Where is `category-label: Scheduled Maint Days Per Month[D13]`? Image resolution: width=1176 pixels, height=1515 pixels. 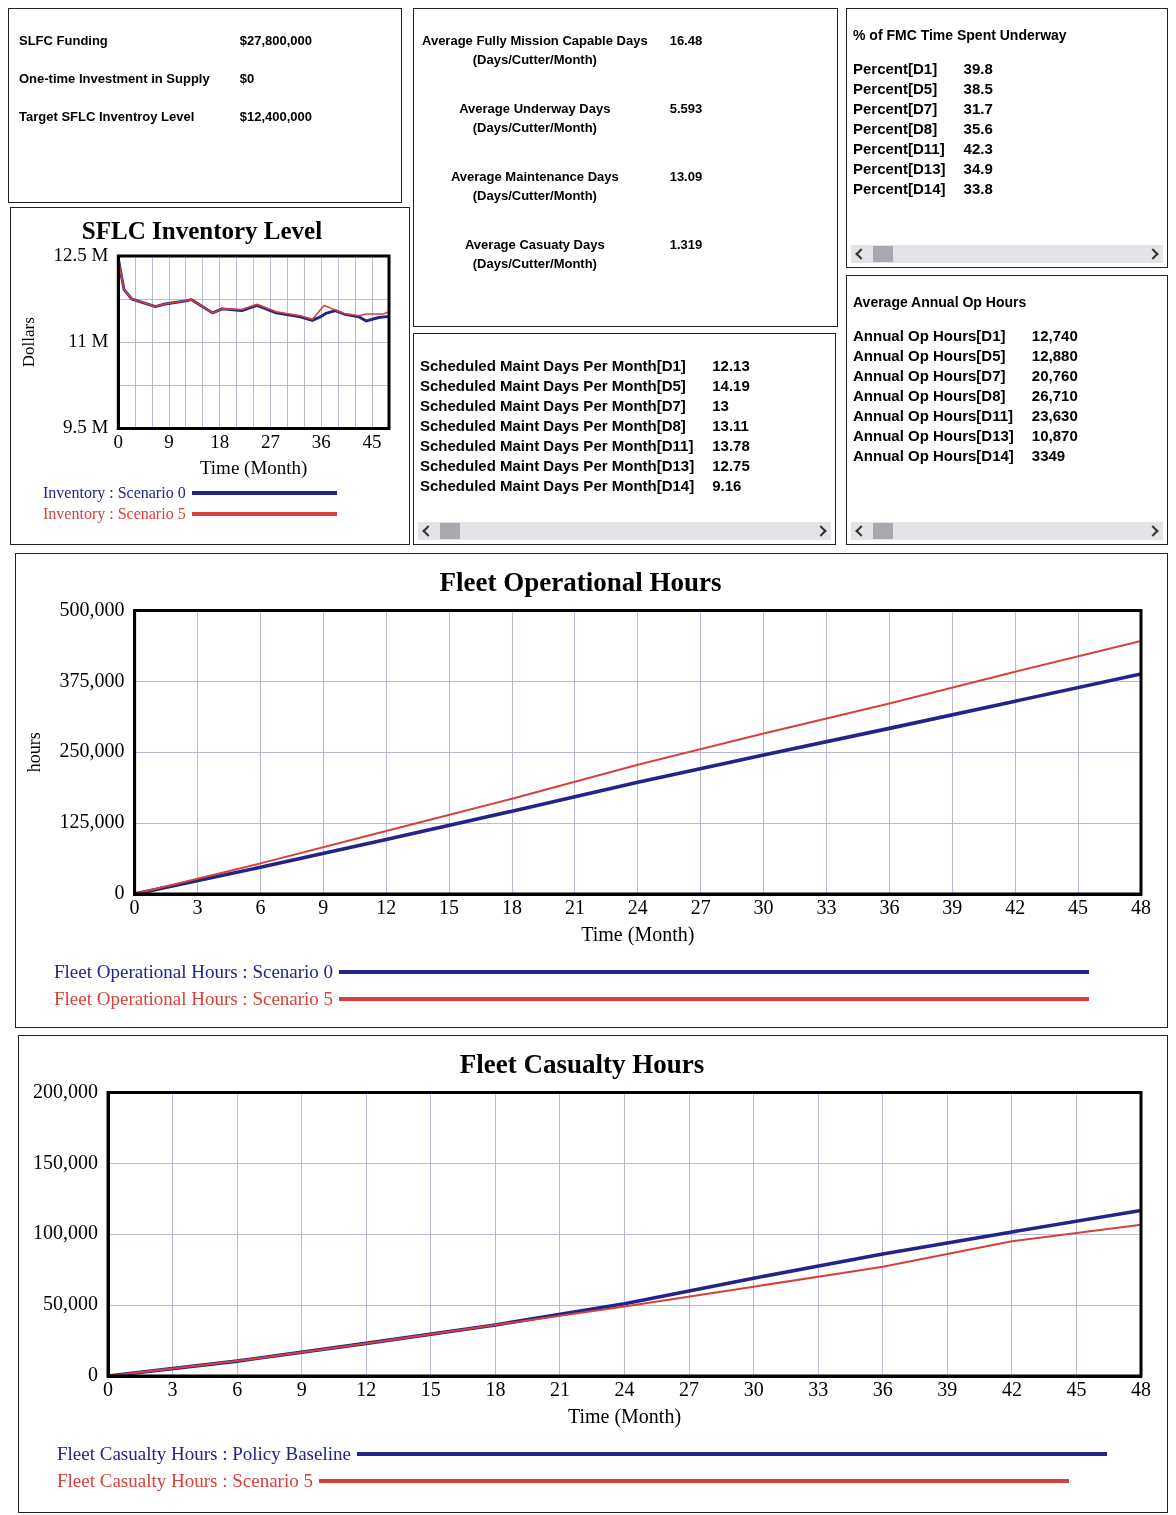
category-label: Scheduled Maint Days Per Month[D13] is located at coordinates (558, 466).